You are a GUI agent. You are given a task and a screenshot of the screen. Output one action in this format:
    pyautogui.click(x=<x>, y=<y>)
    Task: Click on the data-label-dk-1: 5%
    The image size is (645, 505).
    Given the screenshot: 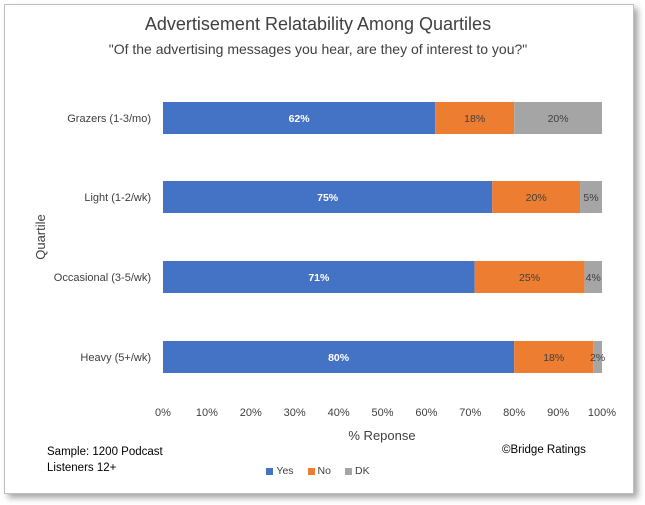 What is the action you would take?
    pyautogui.click(x=590, y=198)
    